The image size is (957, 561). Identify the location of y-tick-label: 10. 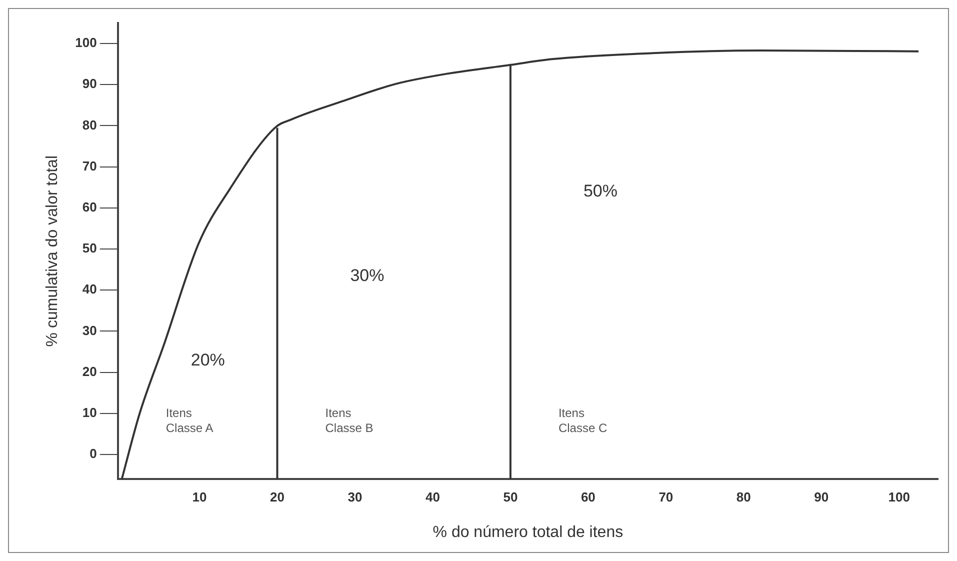
(89, 412).